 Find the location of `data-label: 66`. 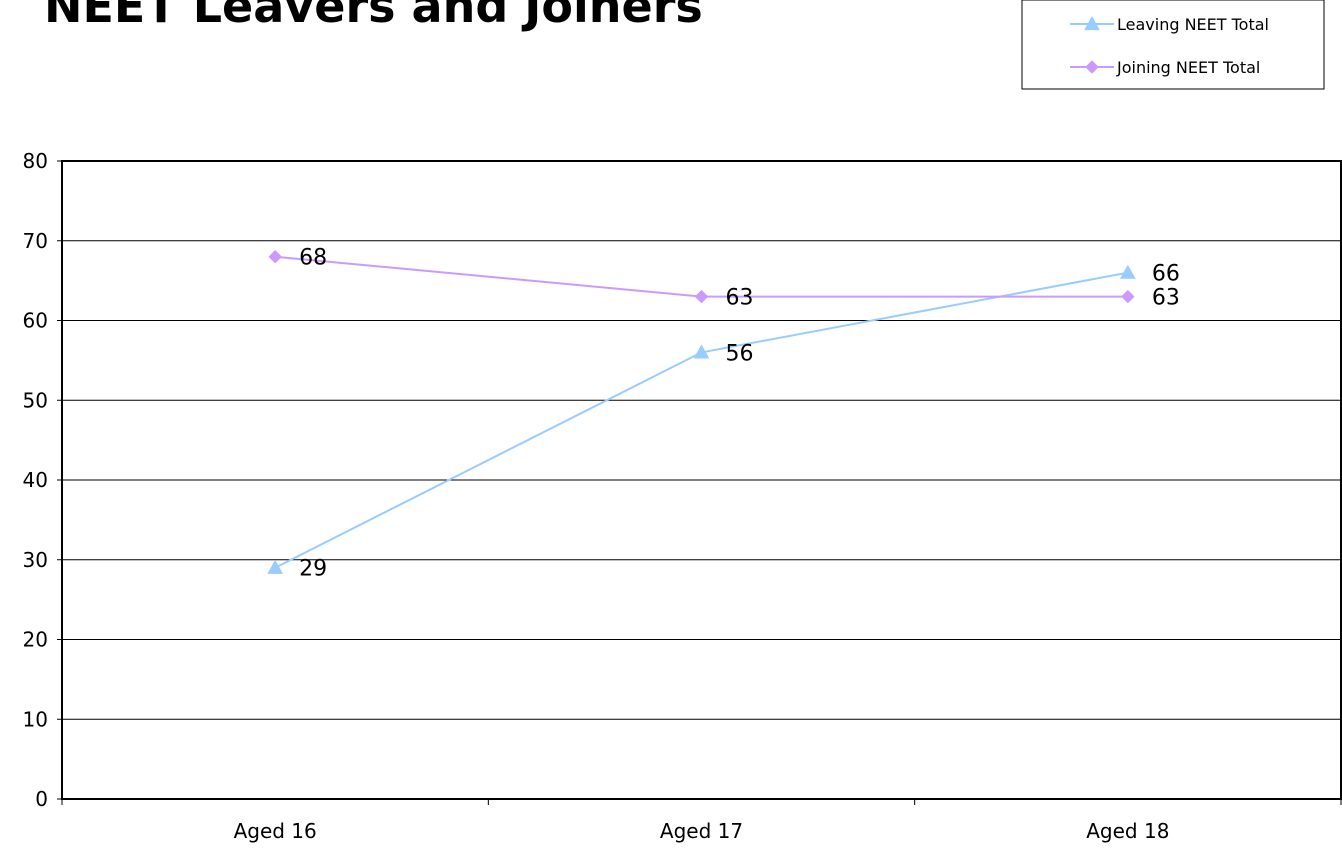

data-label: 66 is located at coordinates (1166, 274).